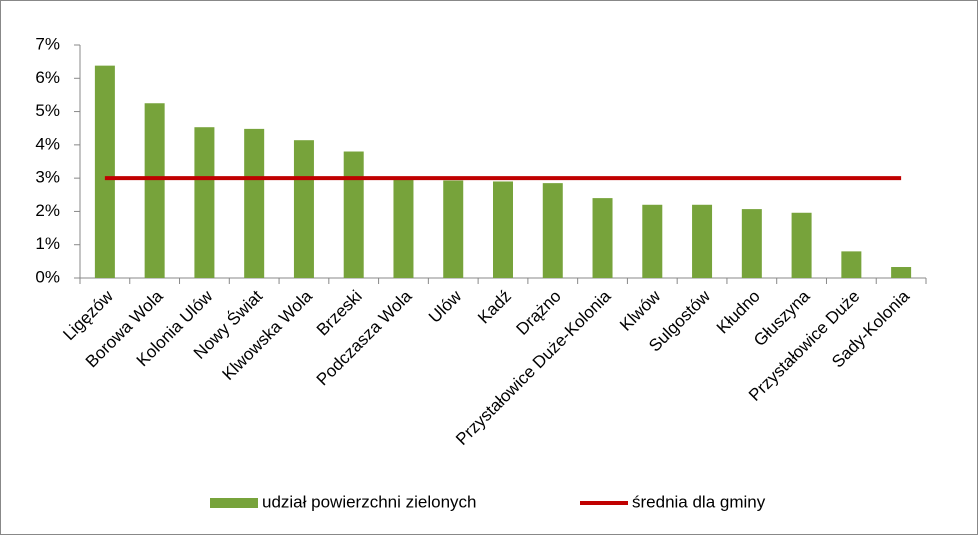  Describe the element at coordinates (47, 43) in the screenshot. I see `y-tick-label: 7%` at that location.